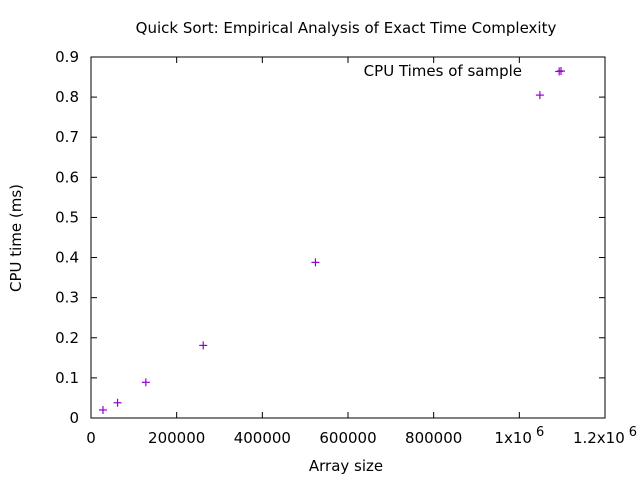 The width and height of the screenshot is (640, 480). Describe the element at coordinates (67, 97) in the screenshot. I see `y-tick-label: 0.8` at that location.